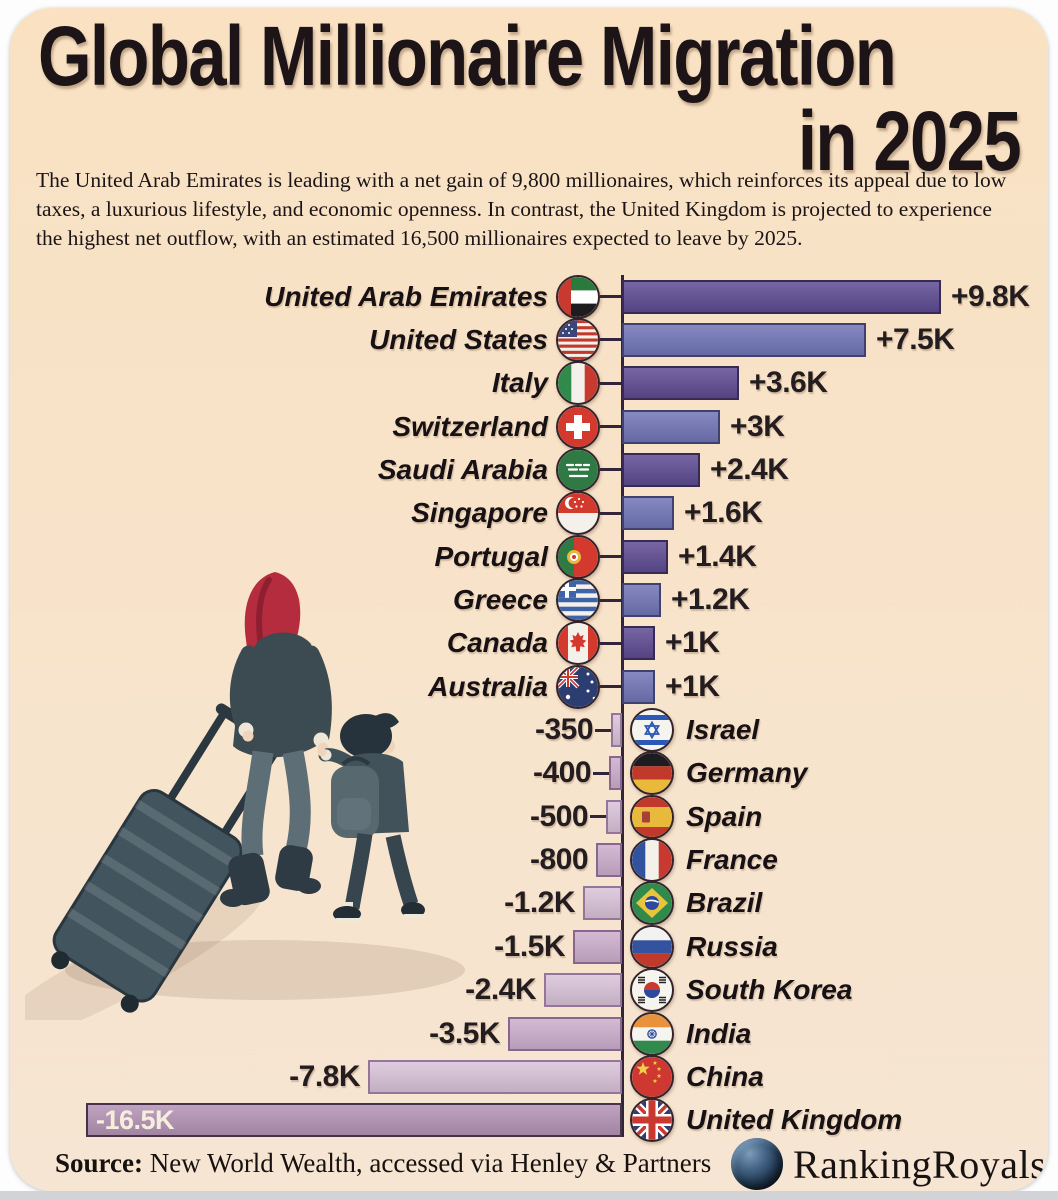 This screenshot has width=1058, height=1199. I want to click on value-label-germany: -400, so click(562, 773).